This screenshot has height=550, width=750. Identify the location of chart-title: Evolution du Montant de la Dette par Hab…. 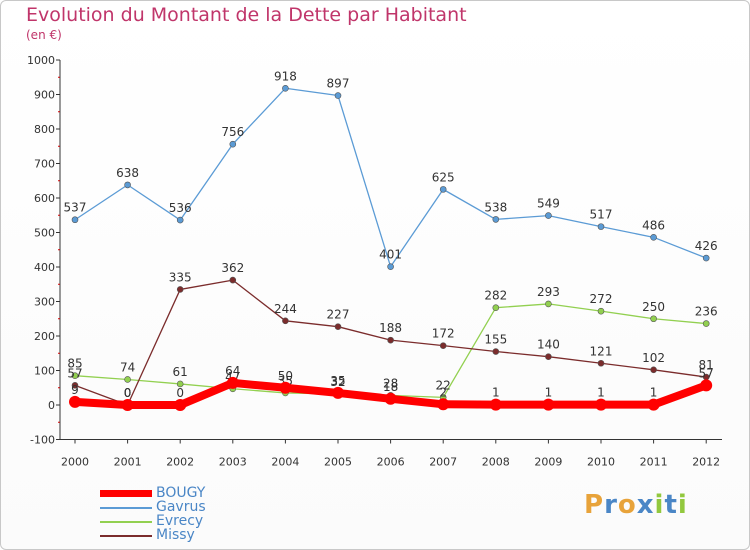
(246, 15).